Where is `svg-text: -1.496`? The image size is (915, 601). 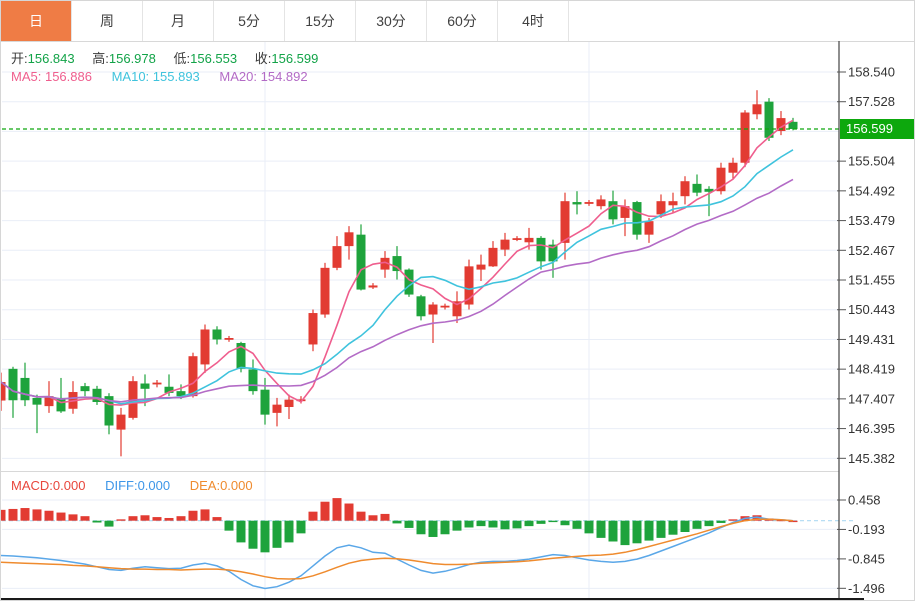 svg-text: -1.496 is located at coordinates (866, 588).